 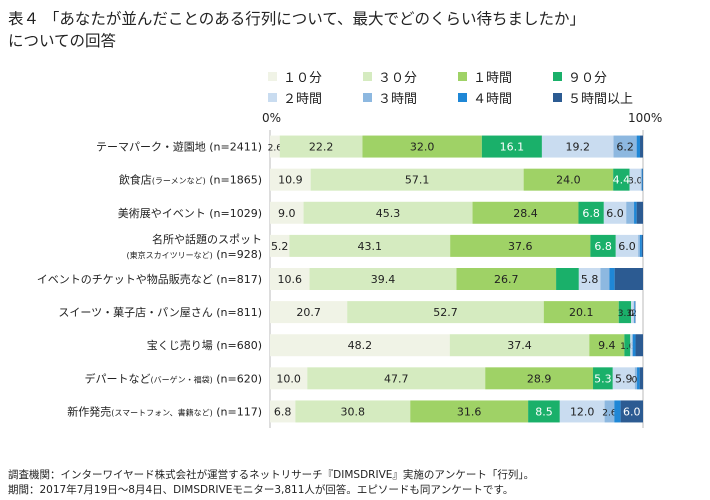 I want to click on legend-item: ４時間, so click(x=485, y=97).